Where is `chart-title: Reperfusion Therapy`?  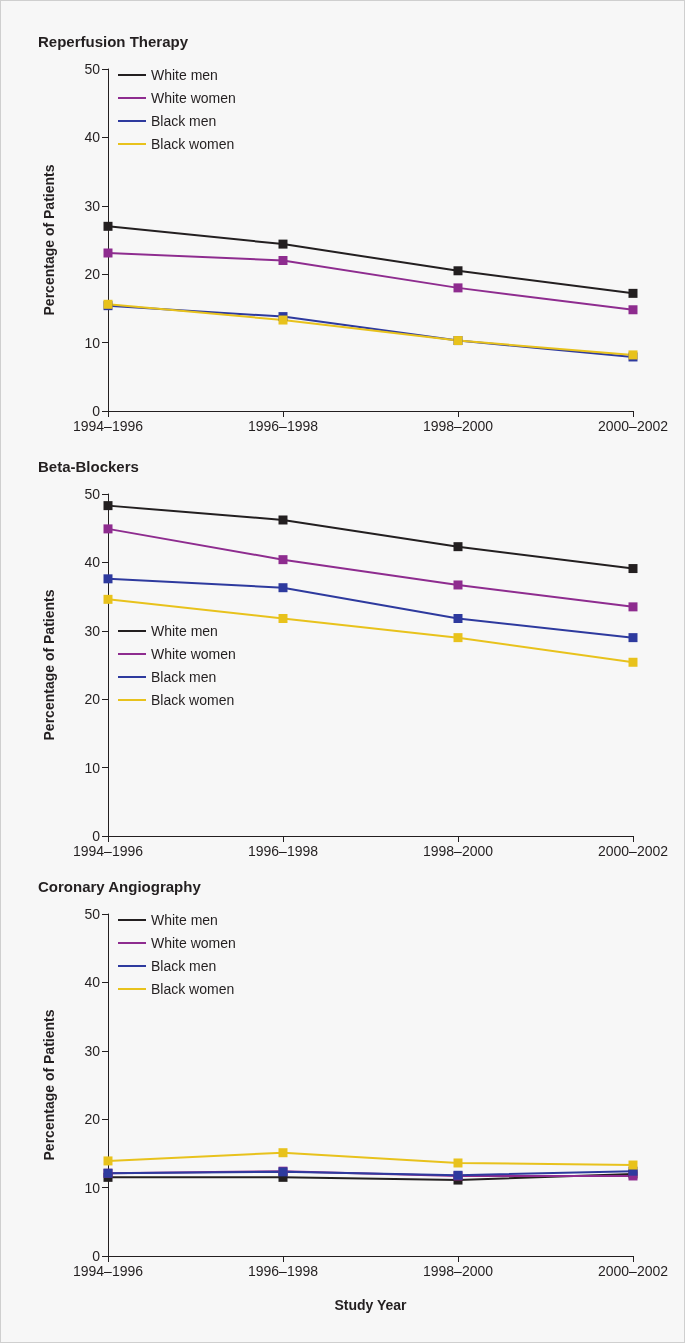
chart-title: Reperfusion Therapy is located at coordinates (113, 41).